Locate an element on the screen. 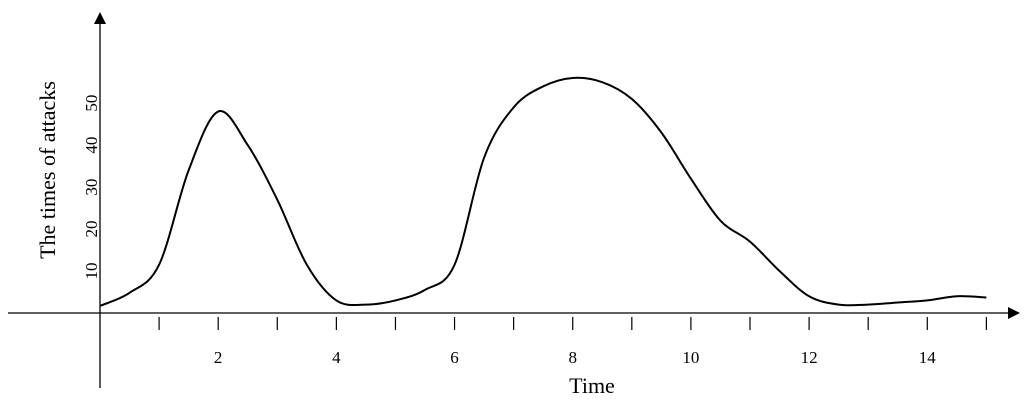 This screenshot has width=1024, height=411. y-tick-label: 10 is located at coordinates (91, 271).